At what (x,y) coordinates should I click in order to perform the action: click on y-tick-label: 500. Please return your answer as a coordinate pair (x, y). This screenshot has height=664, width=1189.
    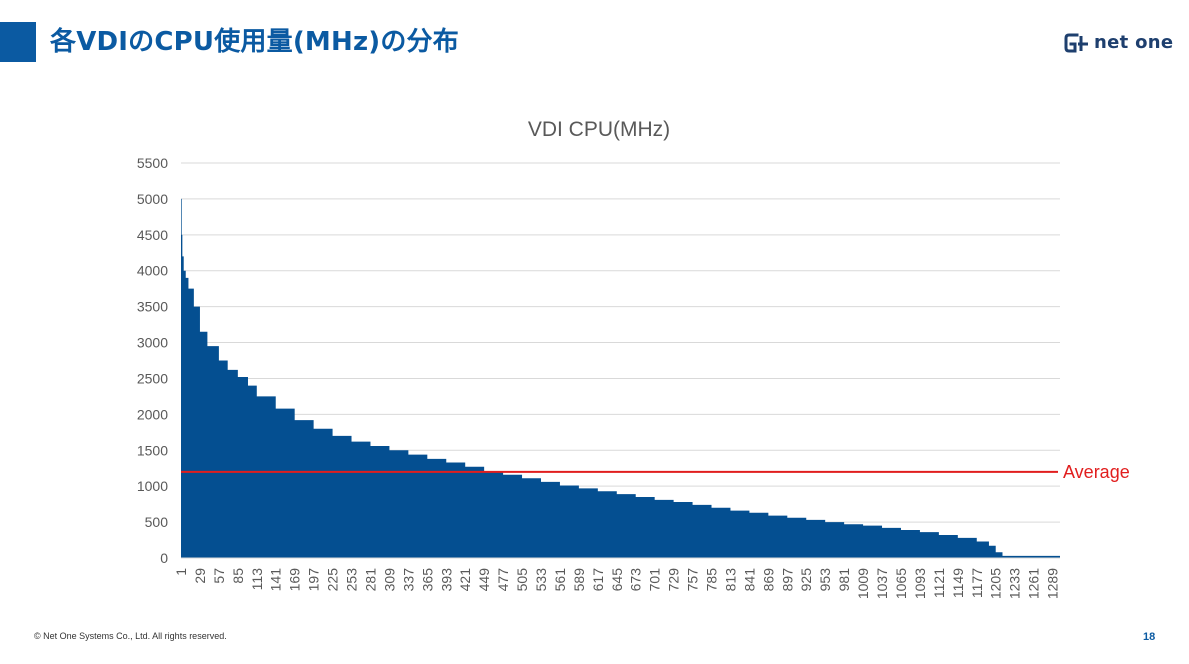
    Looking at the image, I should click on (157, 522).